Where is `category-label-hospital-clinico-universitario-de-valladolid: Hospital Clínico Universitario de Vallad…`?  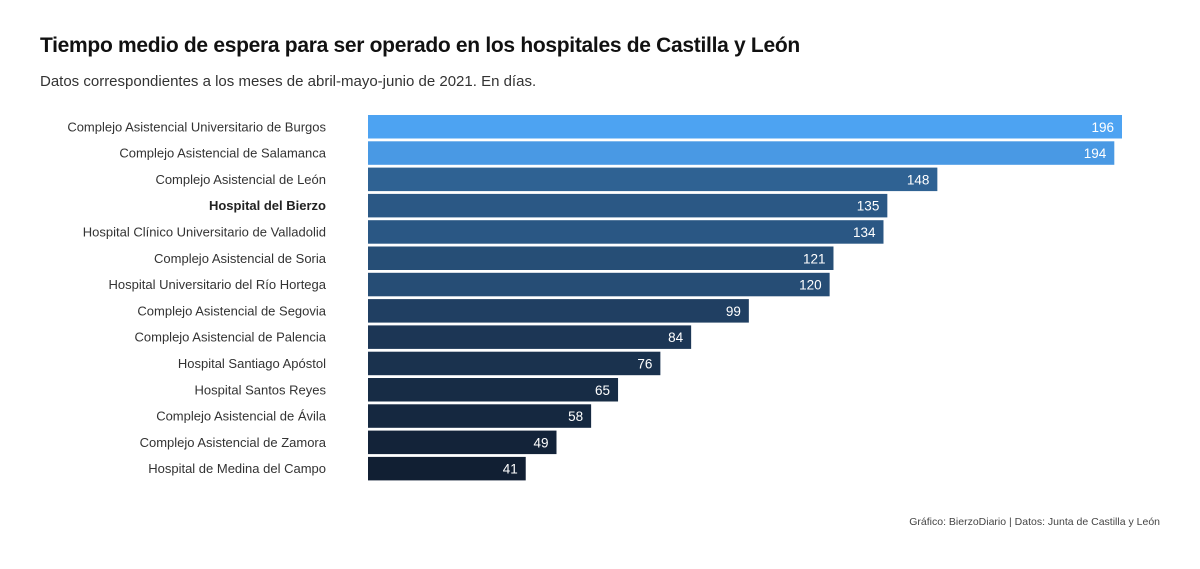 category-label-hospital-clinico-universitario-de-valladolid: Hospital Clínico Universitario de Vallad… is located at coordinates (204, 231).